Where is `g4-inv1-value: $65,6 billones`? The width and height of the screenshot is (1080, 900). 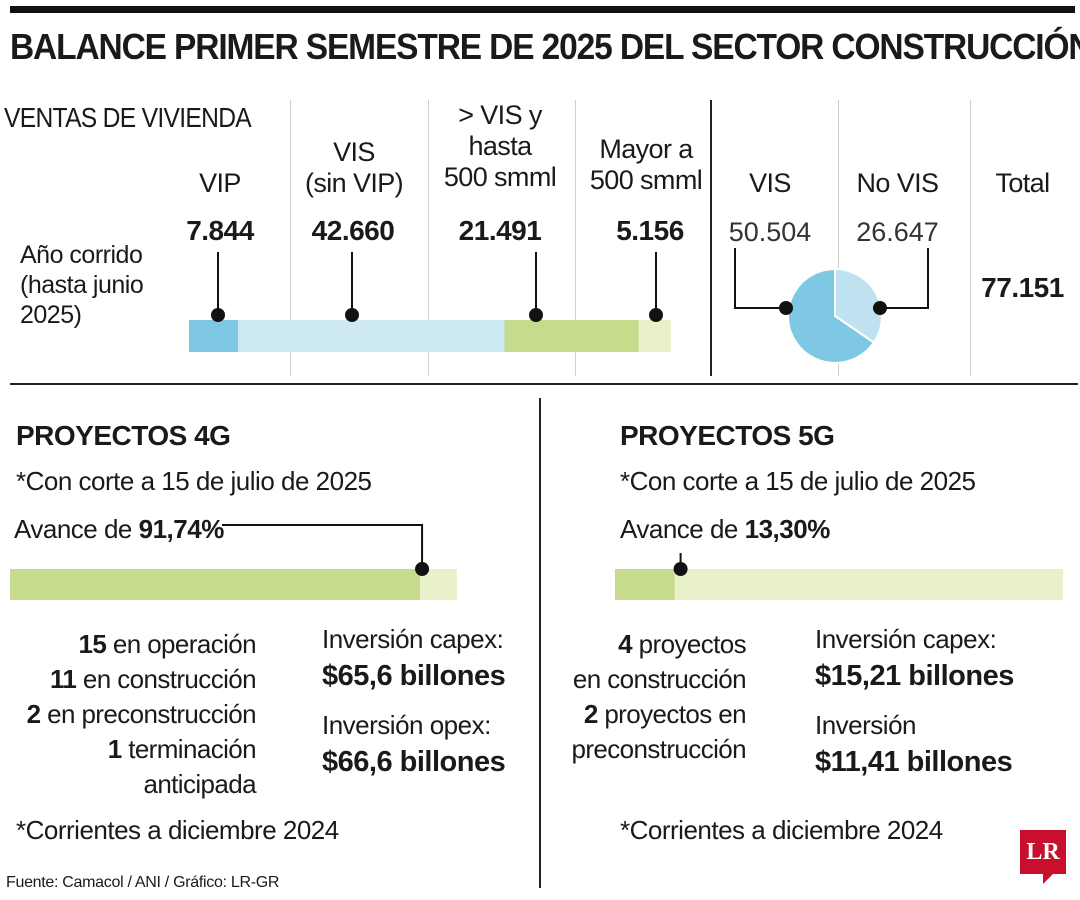 g4-inv1-value: $65,6 billones is located at coordinates (414, 676).